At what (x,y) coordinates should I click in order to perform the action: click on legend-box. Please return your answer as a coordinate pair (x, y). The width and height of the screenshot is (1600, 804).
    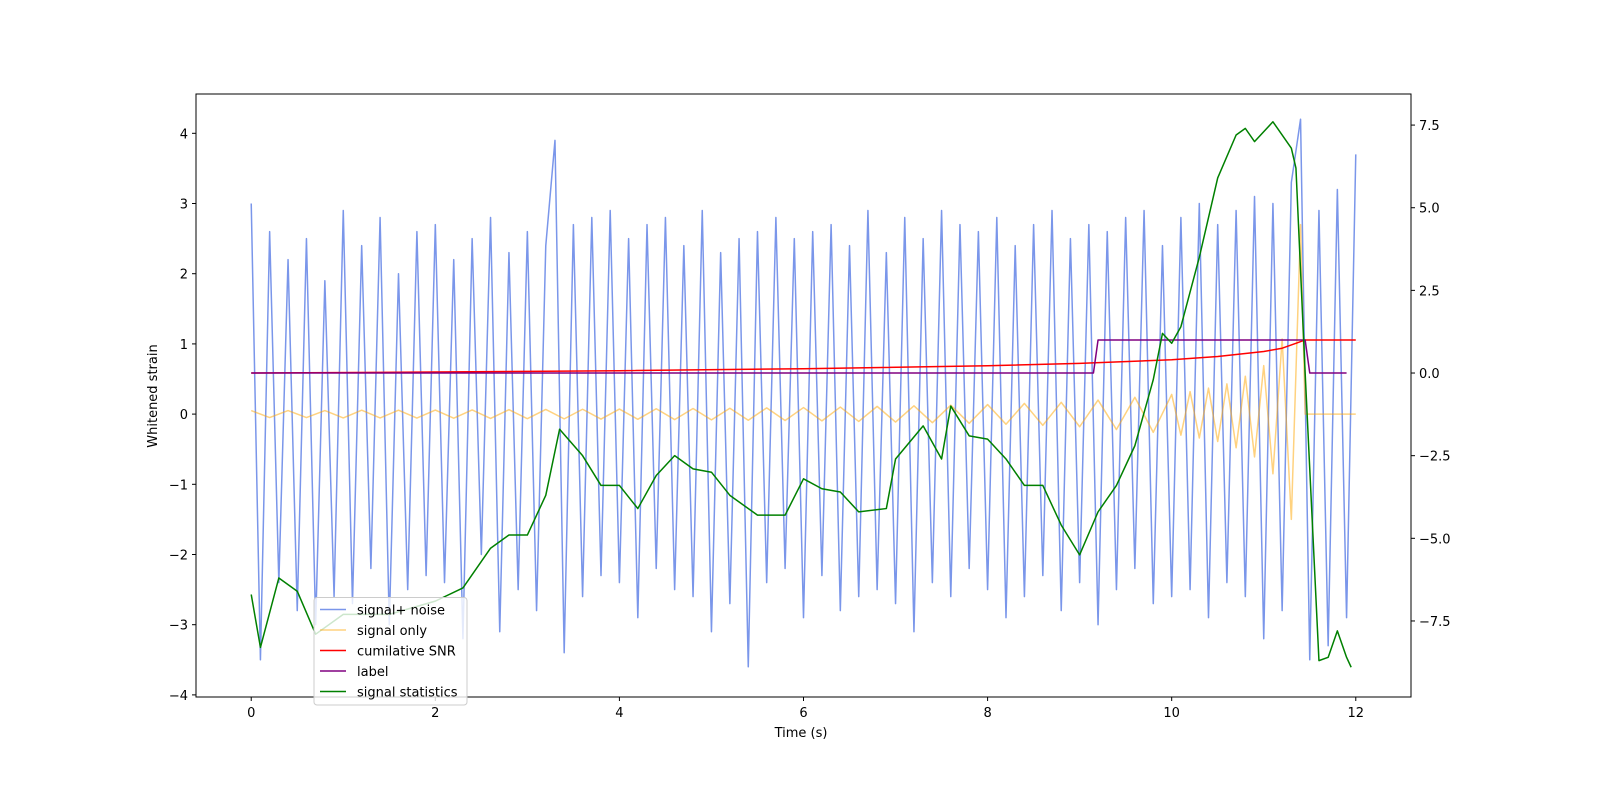
    Looking at the image, I should click on (390, 651).